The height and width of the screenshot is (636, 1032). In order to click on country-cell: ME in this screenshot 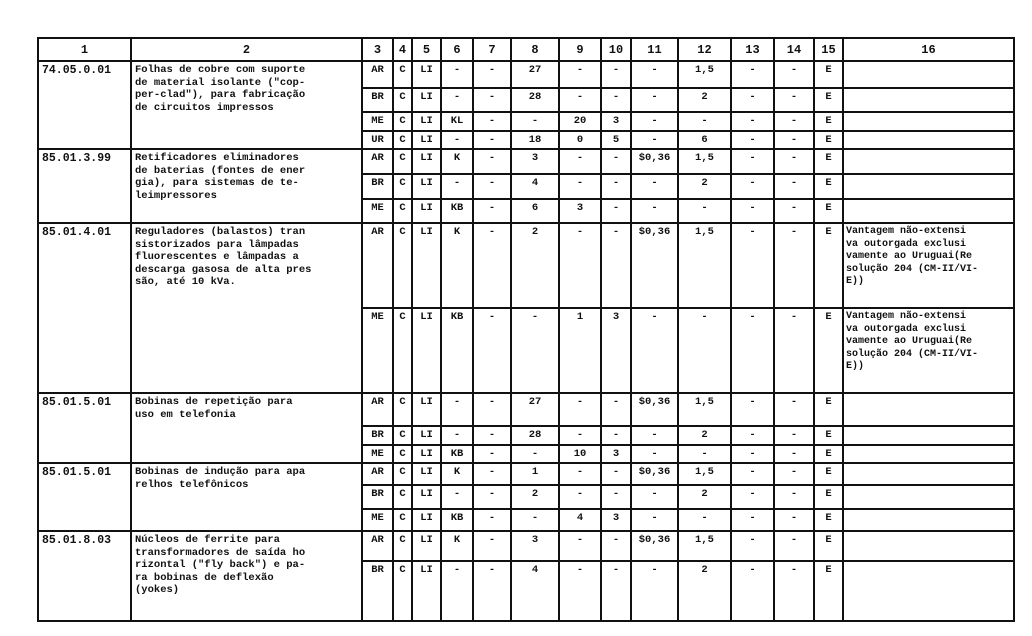, I will do `click(377, 454)`.